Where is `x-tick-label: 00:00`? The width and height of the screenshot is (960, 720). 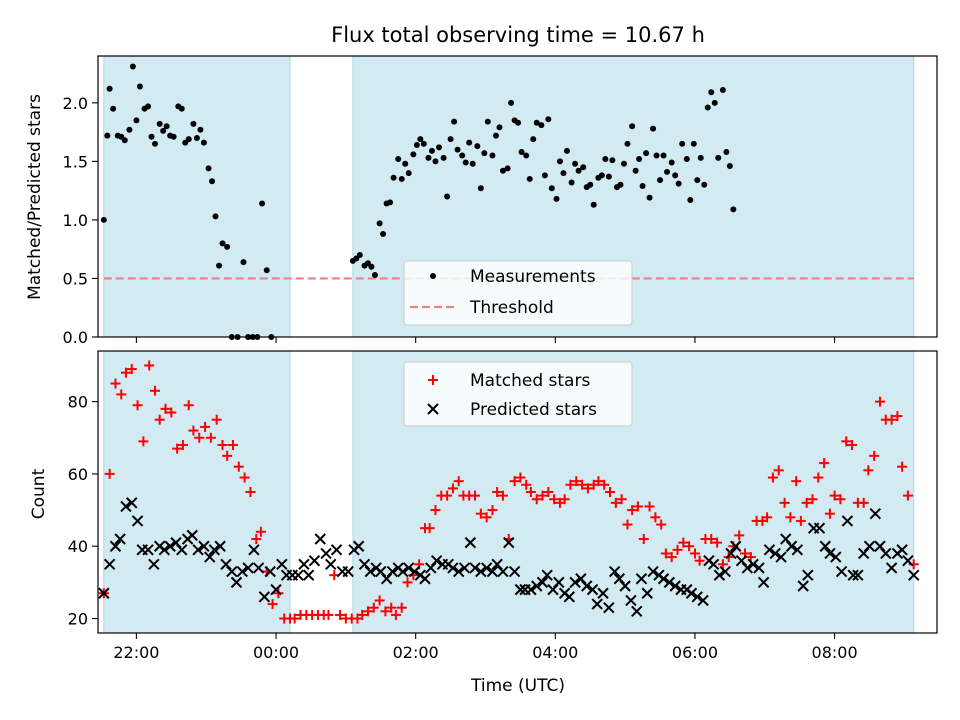 x-tick-label: 00:00 is located at coordinates (276, 652).